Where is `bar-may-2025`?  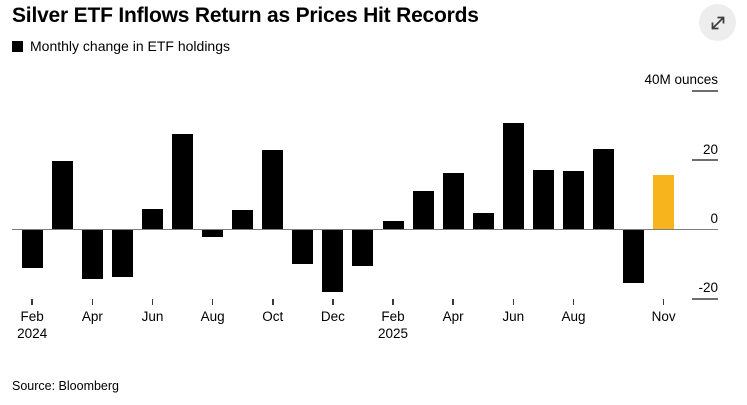 bar-may-2025 is located at coordinates (483, 221).